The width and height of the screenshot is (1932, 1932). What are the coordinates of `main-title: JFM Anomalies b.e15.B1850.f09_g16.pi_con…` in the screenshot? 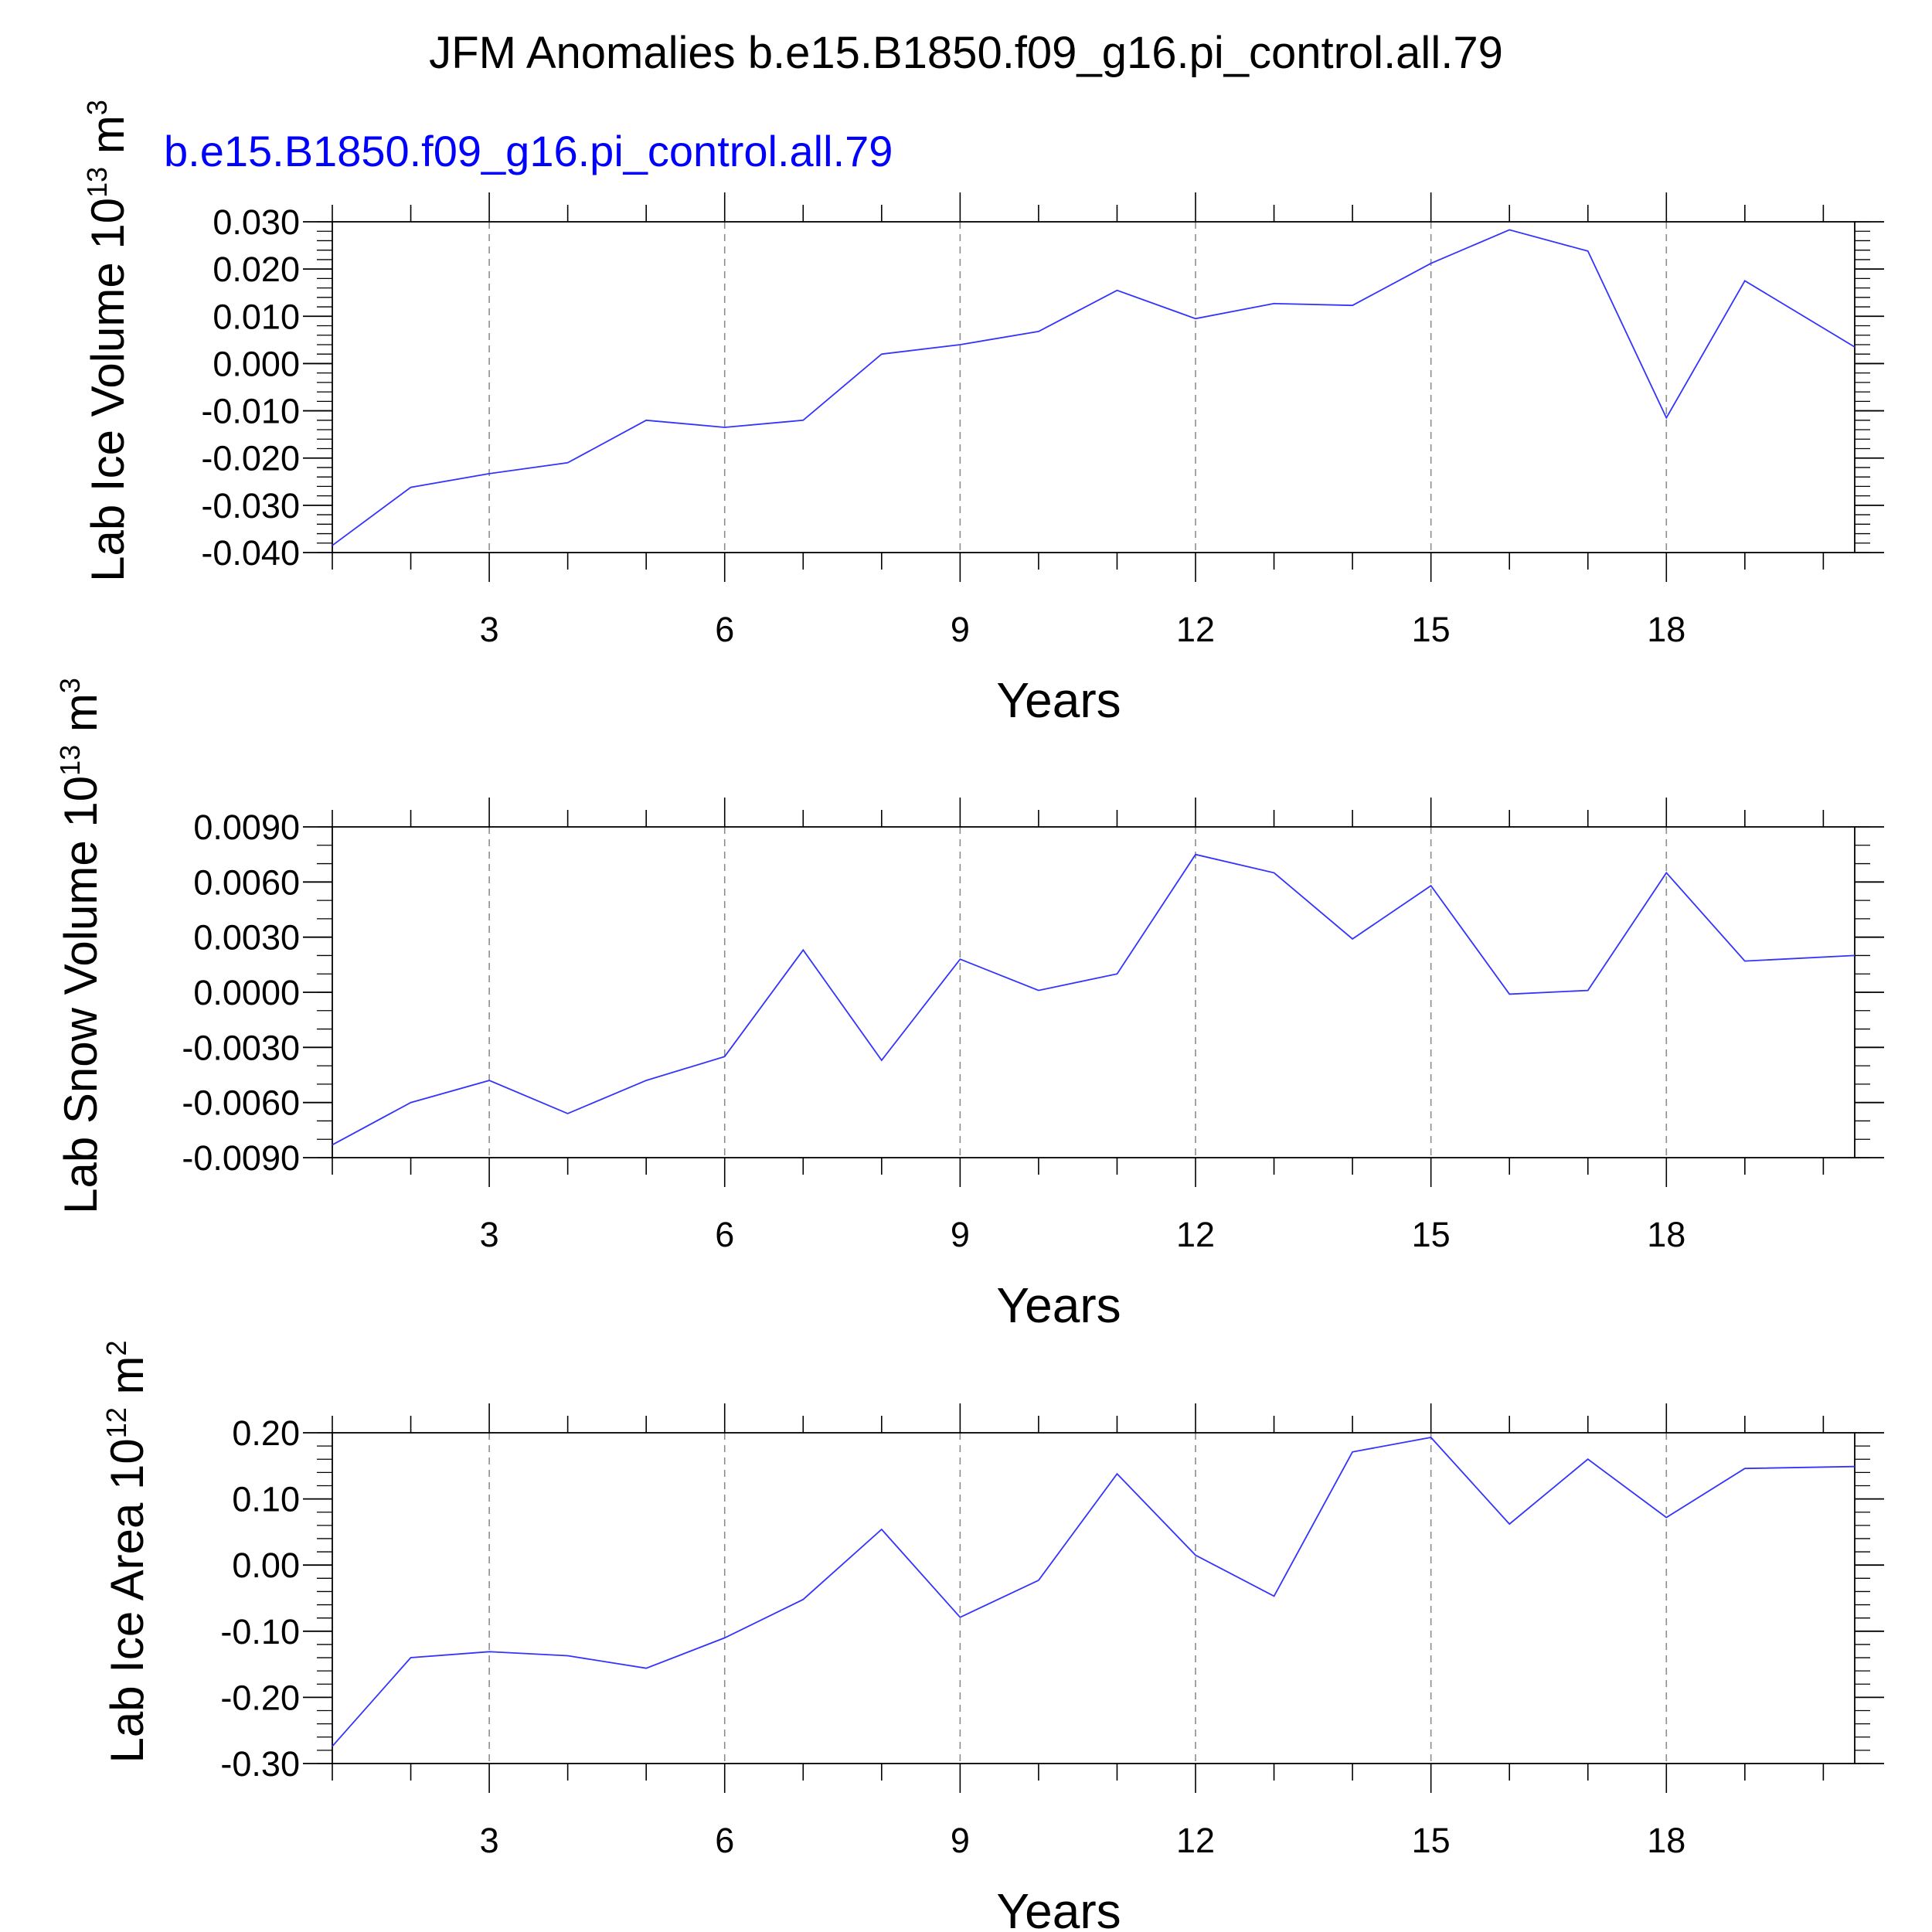 It's located at (966, 53).